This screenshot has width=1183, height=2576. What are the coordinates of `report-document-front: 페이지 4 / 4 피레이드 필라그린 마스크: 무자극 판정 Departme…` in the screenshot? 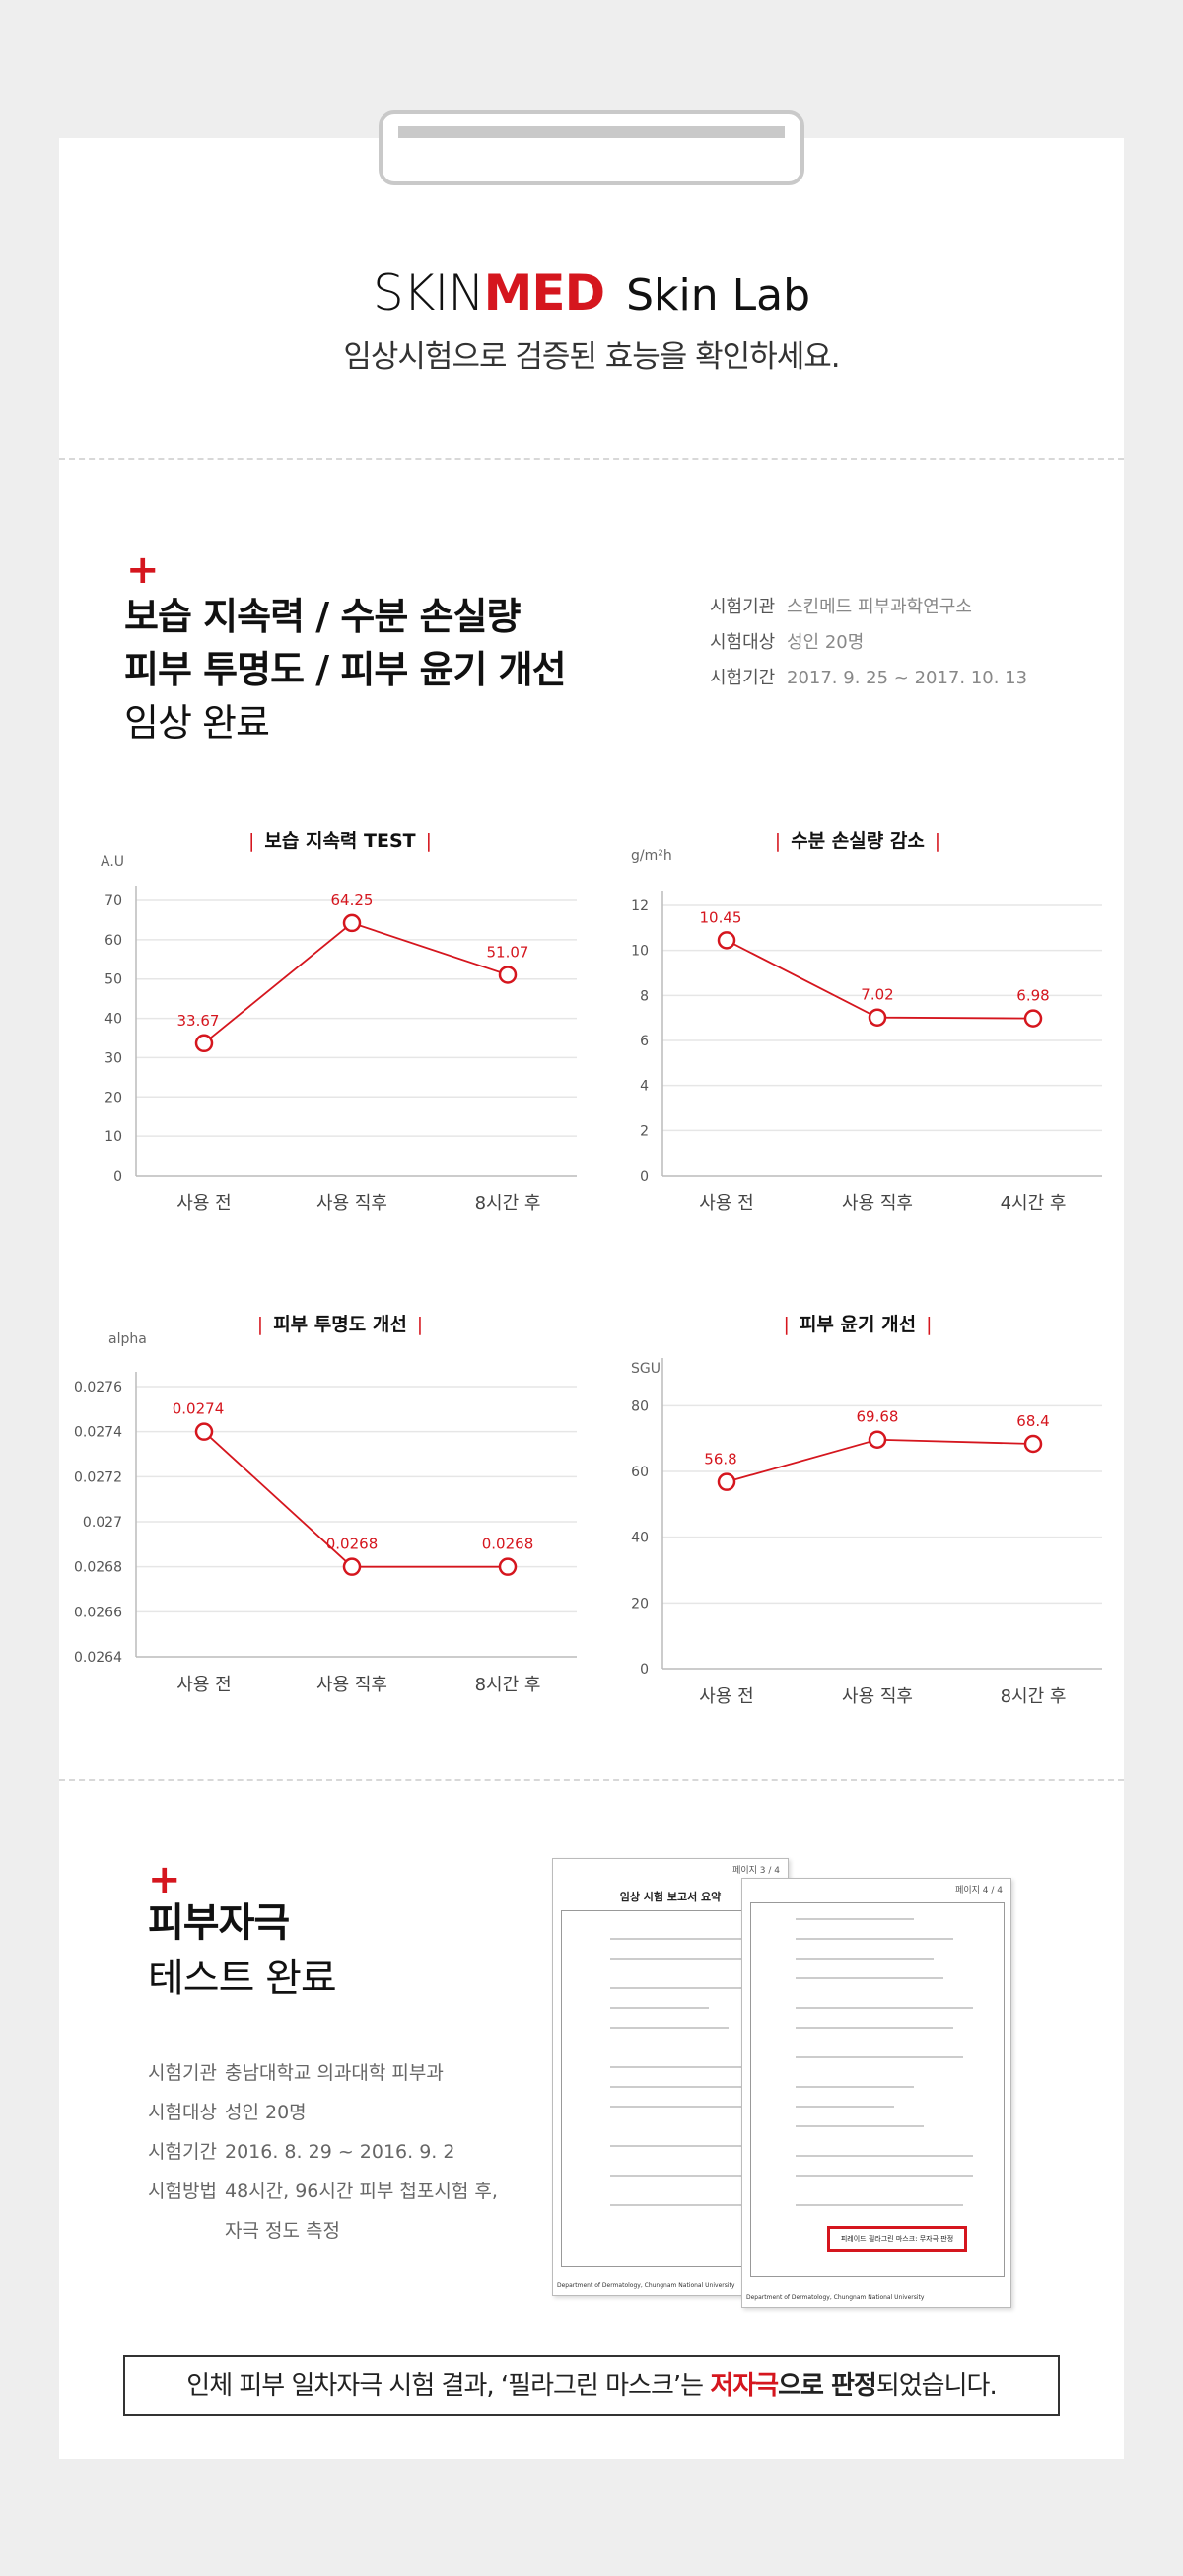 It's located at (876, 2093).